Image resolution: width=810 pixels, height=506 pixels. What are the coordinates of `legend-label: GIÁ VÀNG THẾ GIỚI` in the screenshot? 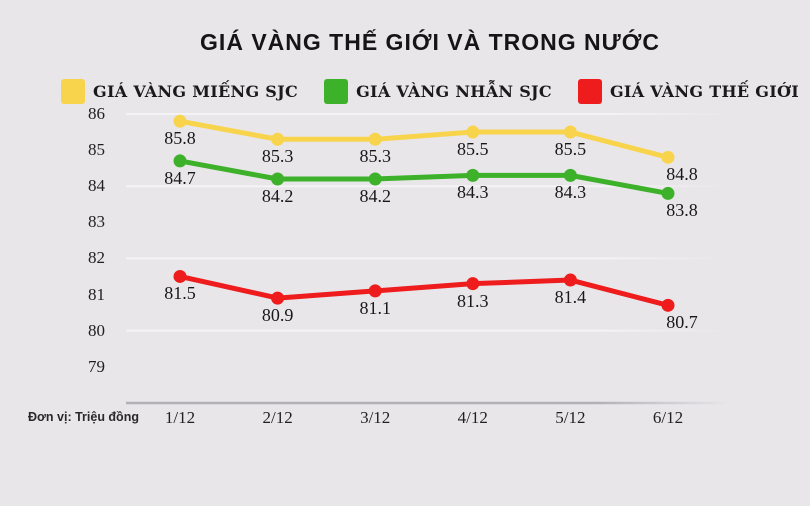 It's located at (704, 91).